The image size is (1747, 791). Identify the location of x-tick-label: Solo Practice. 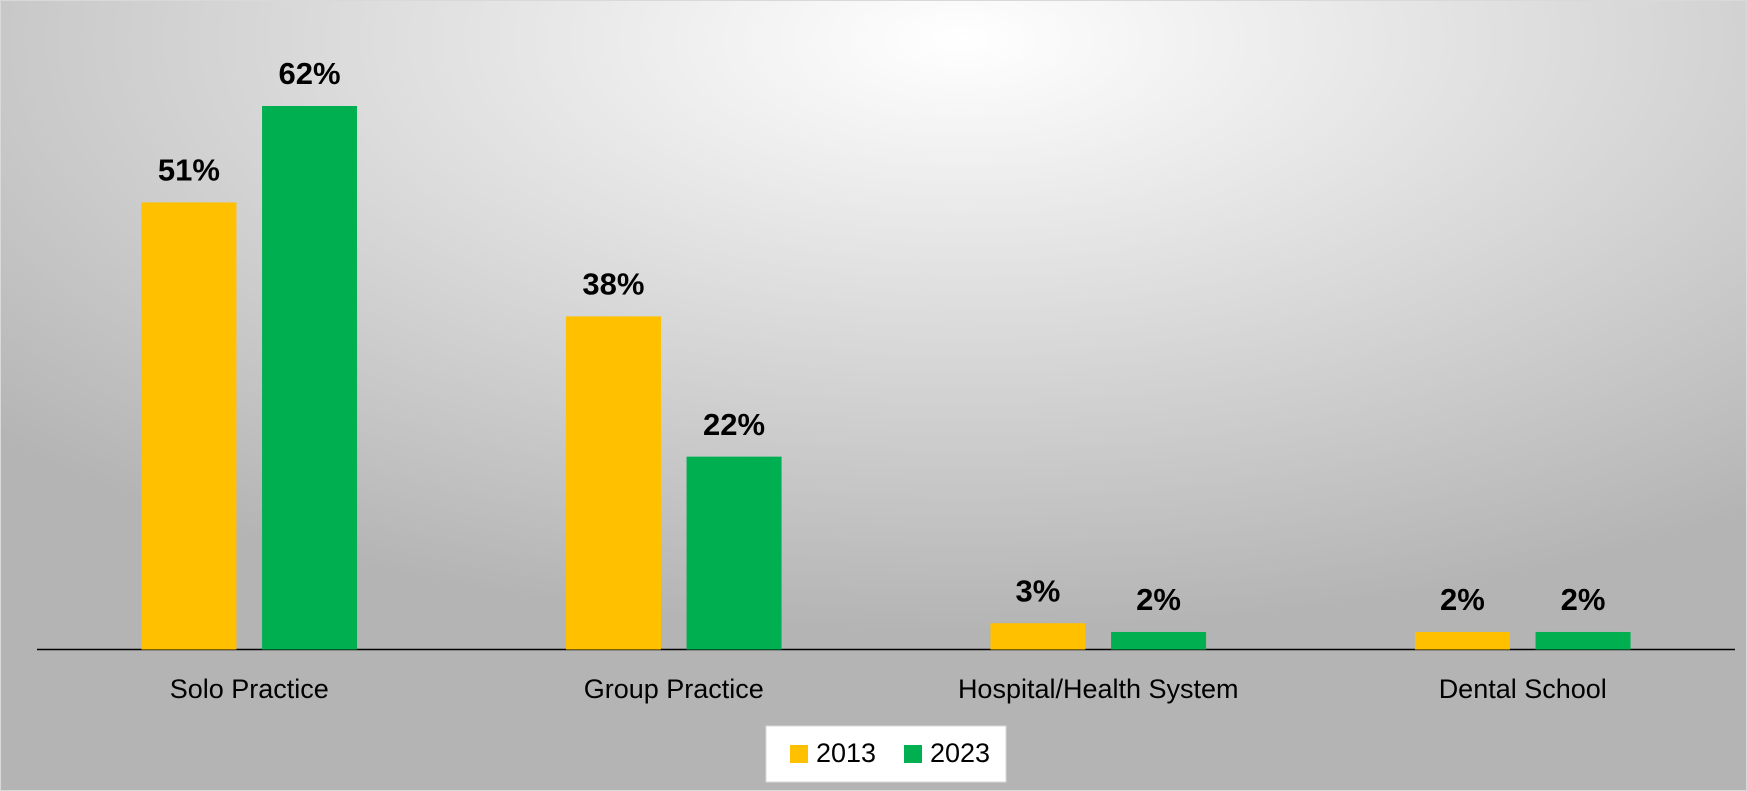
(249, 689).